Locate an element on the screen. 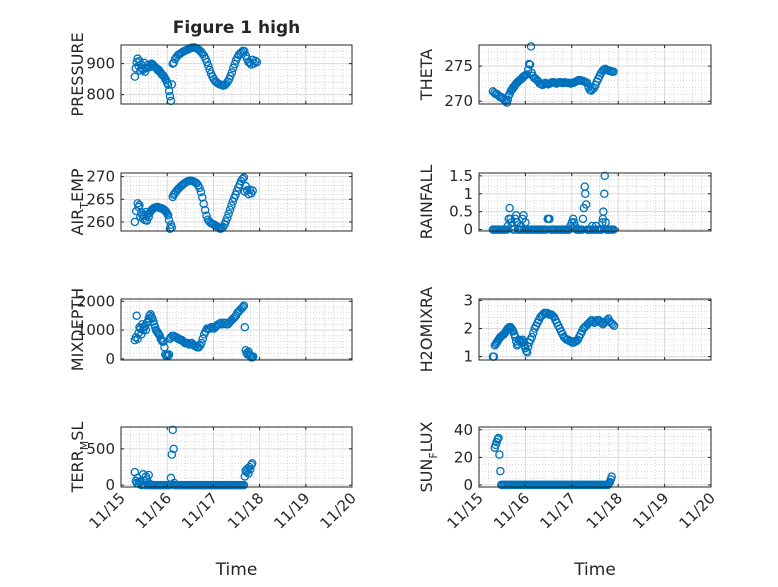 Image resolution: width=778 pixels, height=587 pixels. y-axis-label: SUNFLUX is located at coordinates (428, 456).